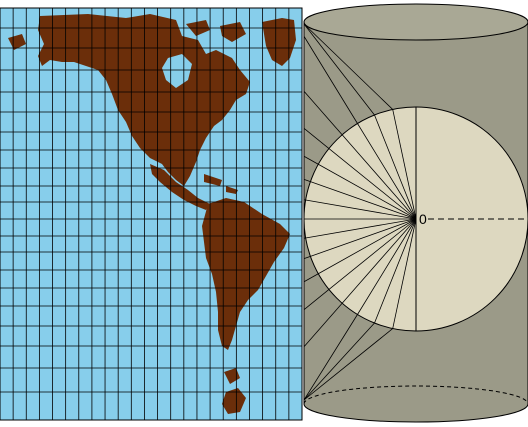 The height and width of the screenshot is (427, 528). I want to click on hudson-bay, so click(177, 71).